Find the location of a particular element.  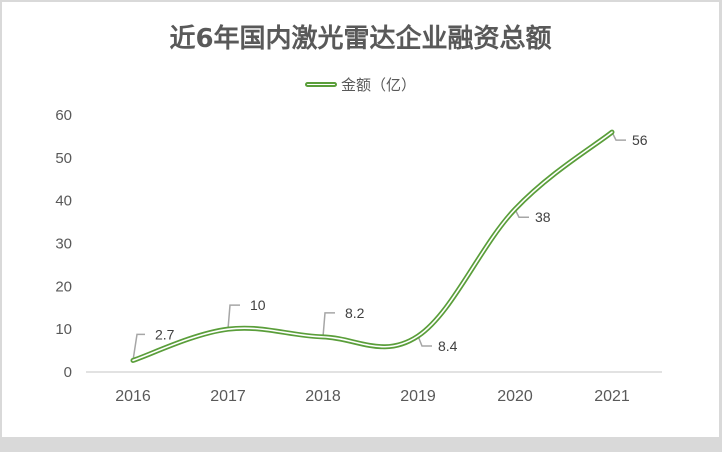

data-label: 8.2 is located at coordinates (355, 313).